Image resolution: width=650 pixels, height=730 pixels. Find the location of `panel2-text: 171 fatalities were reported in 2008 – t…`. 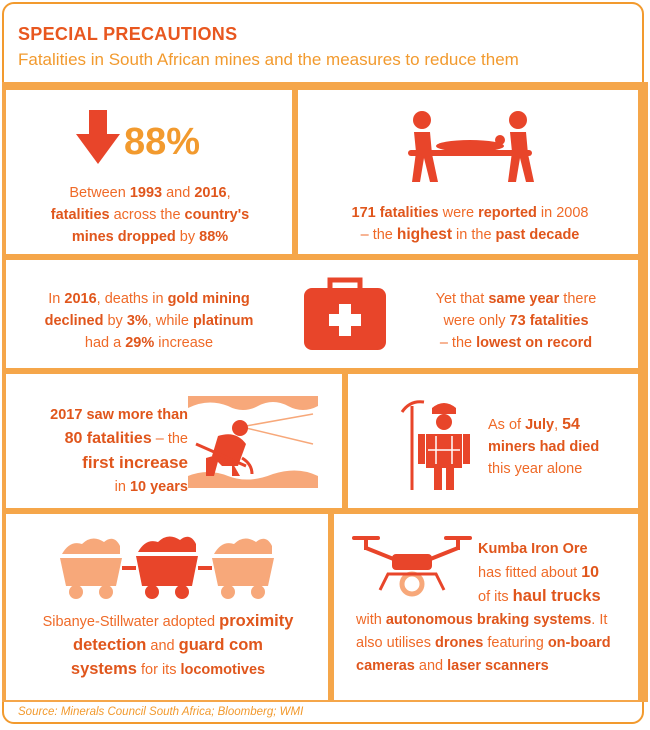

panel2-text: 171 fatalities were reported in 2008 – t… is located at coordinates (470, 224).